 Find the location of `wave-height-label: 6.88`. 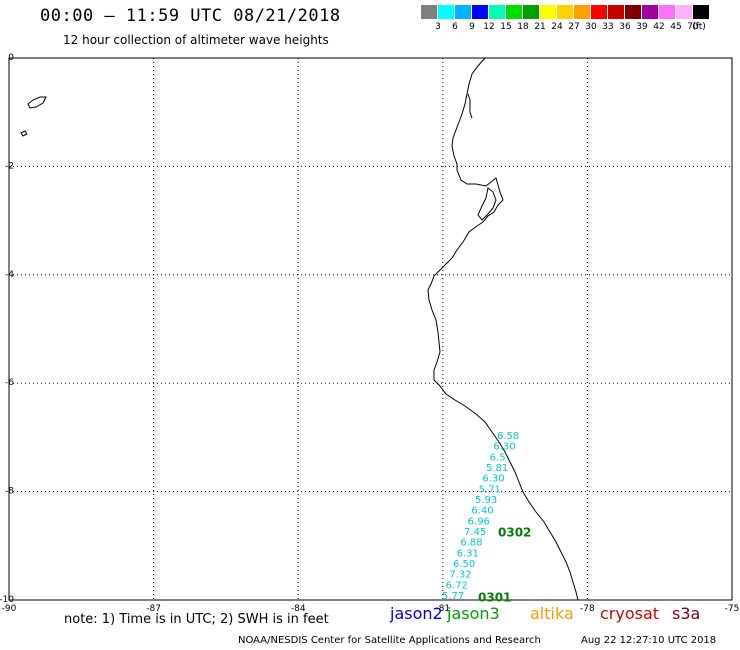

wave-height-label: 6.88 is located at coordinates (471, 543).